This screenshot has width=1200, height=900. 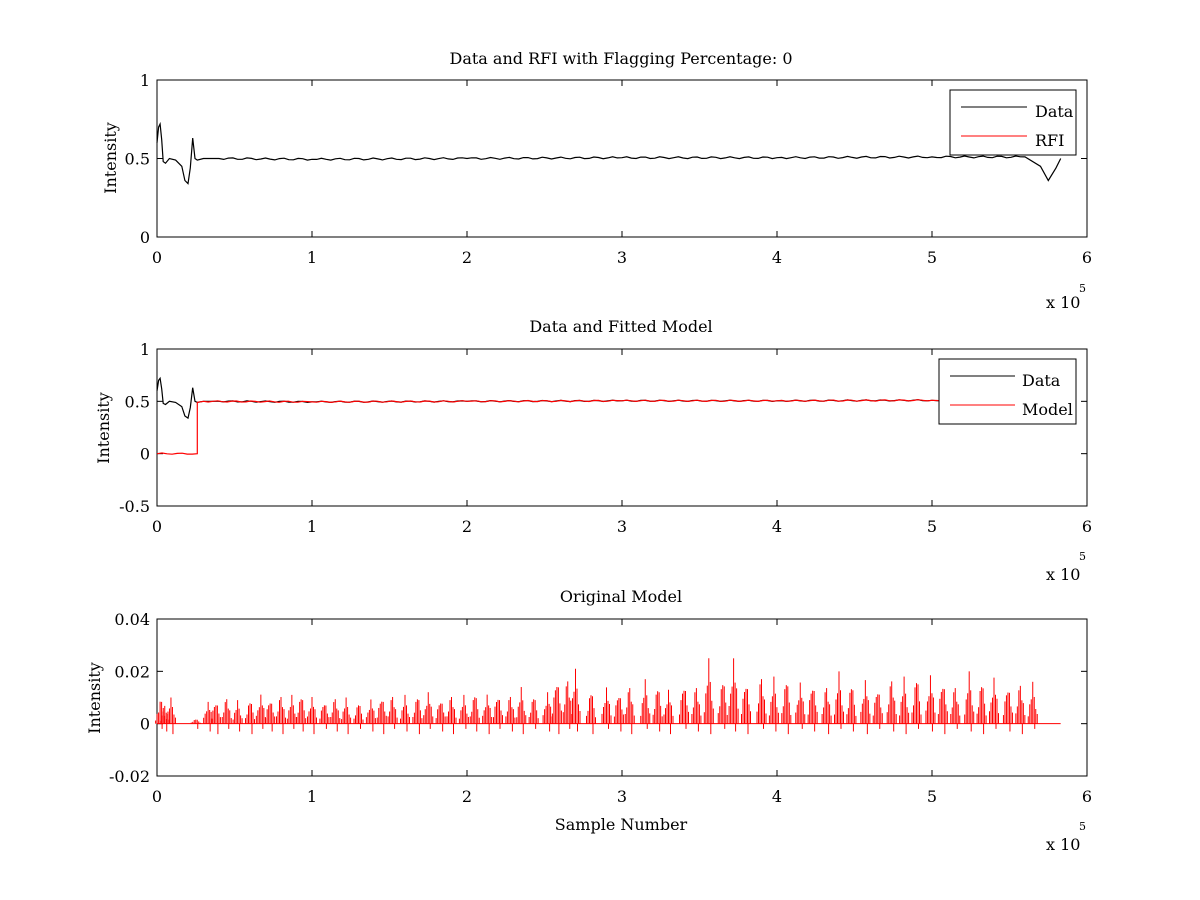 I want to click on series-line-model, so click(x=608, y=427).